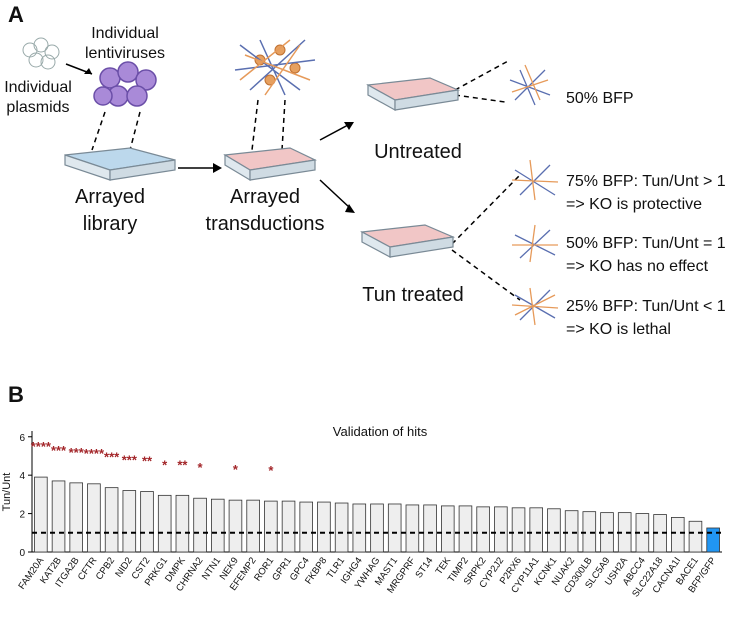 The height and width of the screenshot is (631, 746). Describe the element at coordinates (265, 224) in the screenshot. I see `label: transductions` at that location.